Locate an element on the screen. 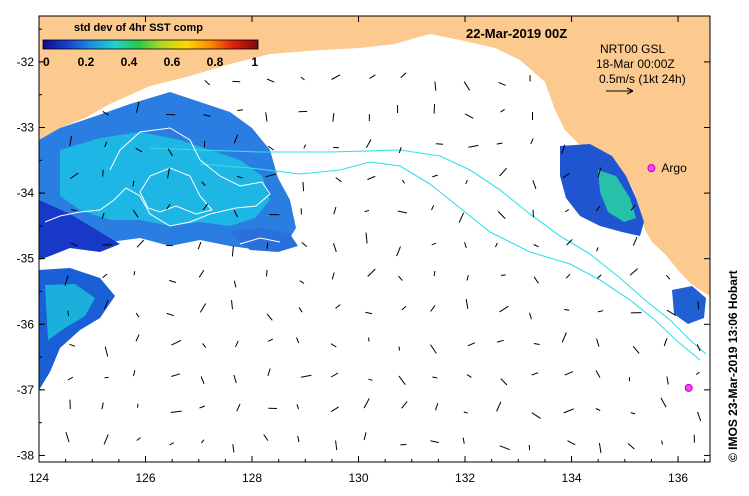 The height and width of the screenshot is (496, 749). sst-patch-west-core is located at coordinates (165, 179).